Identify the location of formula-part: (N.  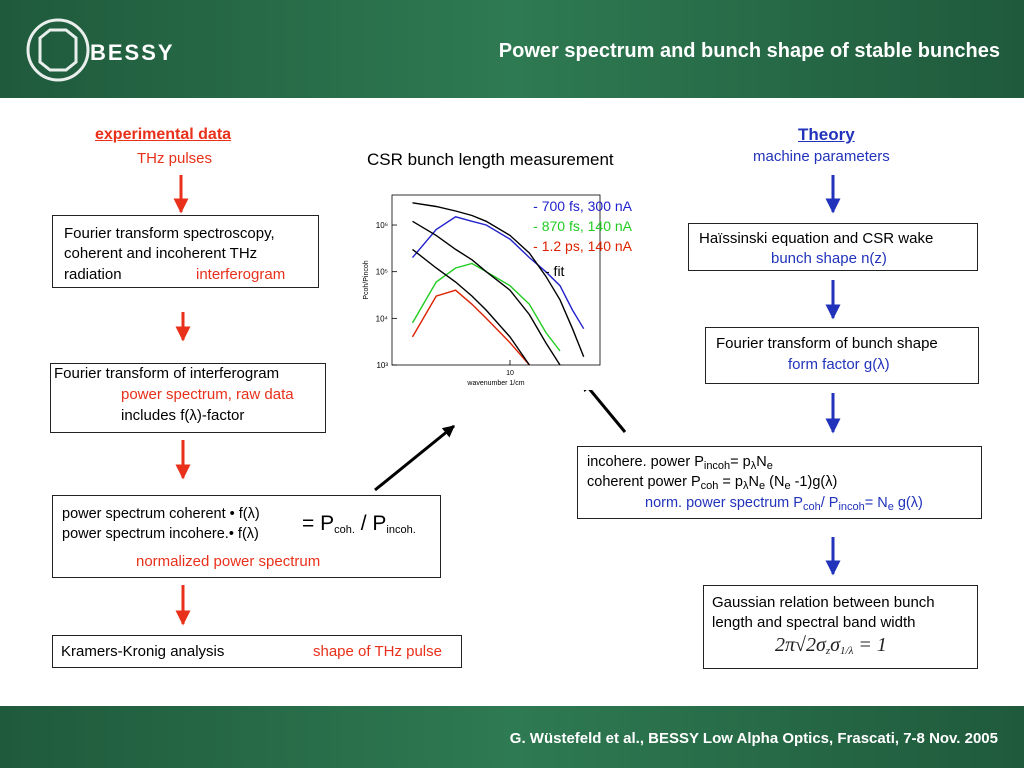
(775, 482).